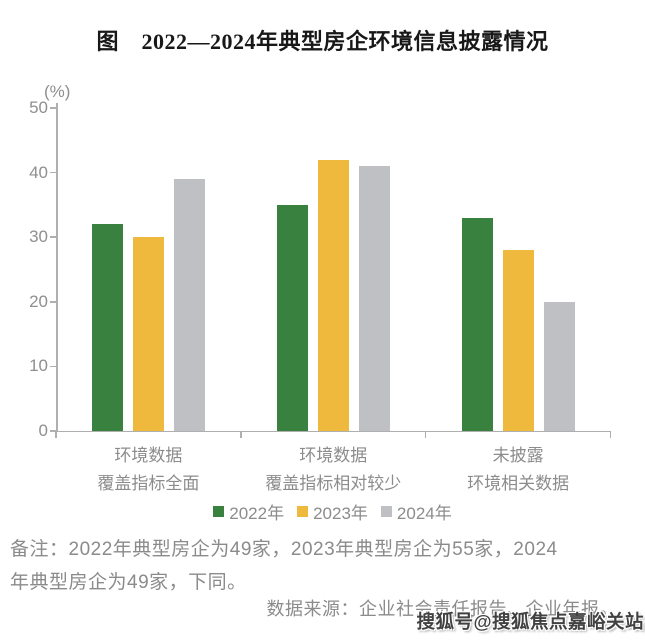 Image resolution: width=645 pixels, height=641 pixels. Describe the element at coordinates (292, 317) in the screenshot. I see `bar-2022年-环境数据覆盖指标相对较少` at that location.